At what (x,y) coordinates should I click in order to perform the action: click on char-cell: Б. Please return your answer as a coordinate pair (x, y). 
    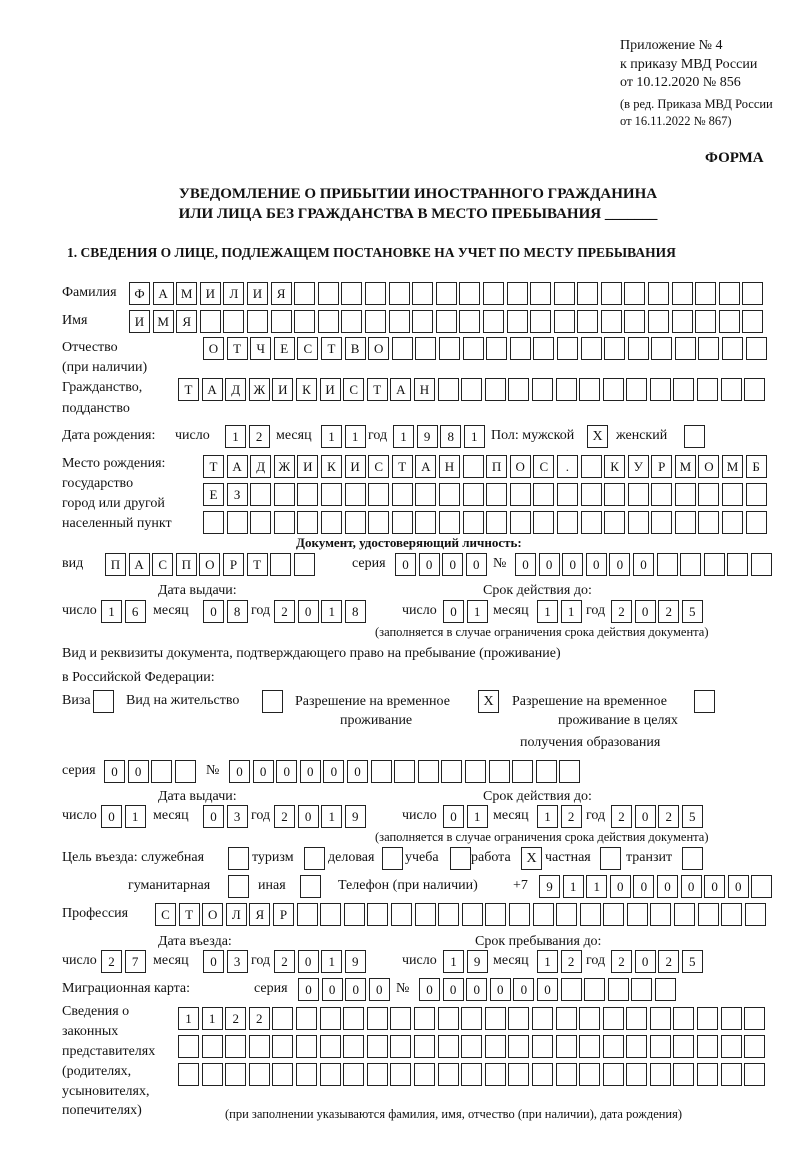
    Looking at the image, I should click on (756, 466).